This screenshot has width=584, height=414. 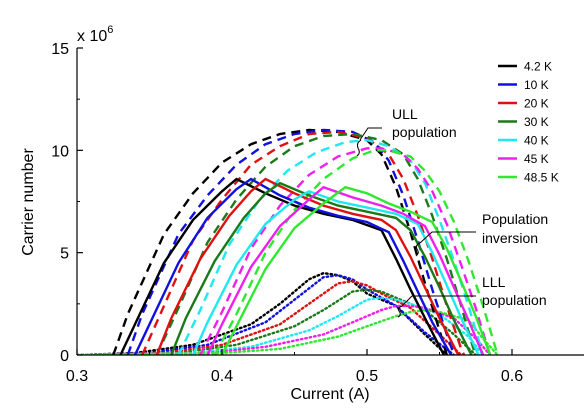 What do you see at coordinates (424, 132) in the screenshot?
I see `annot-ull-line2: population` at bounding box center [424, 132].